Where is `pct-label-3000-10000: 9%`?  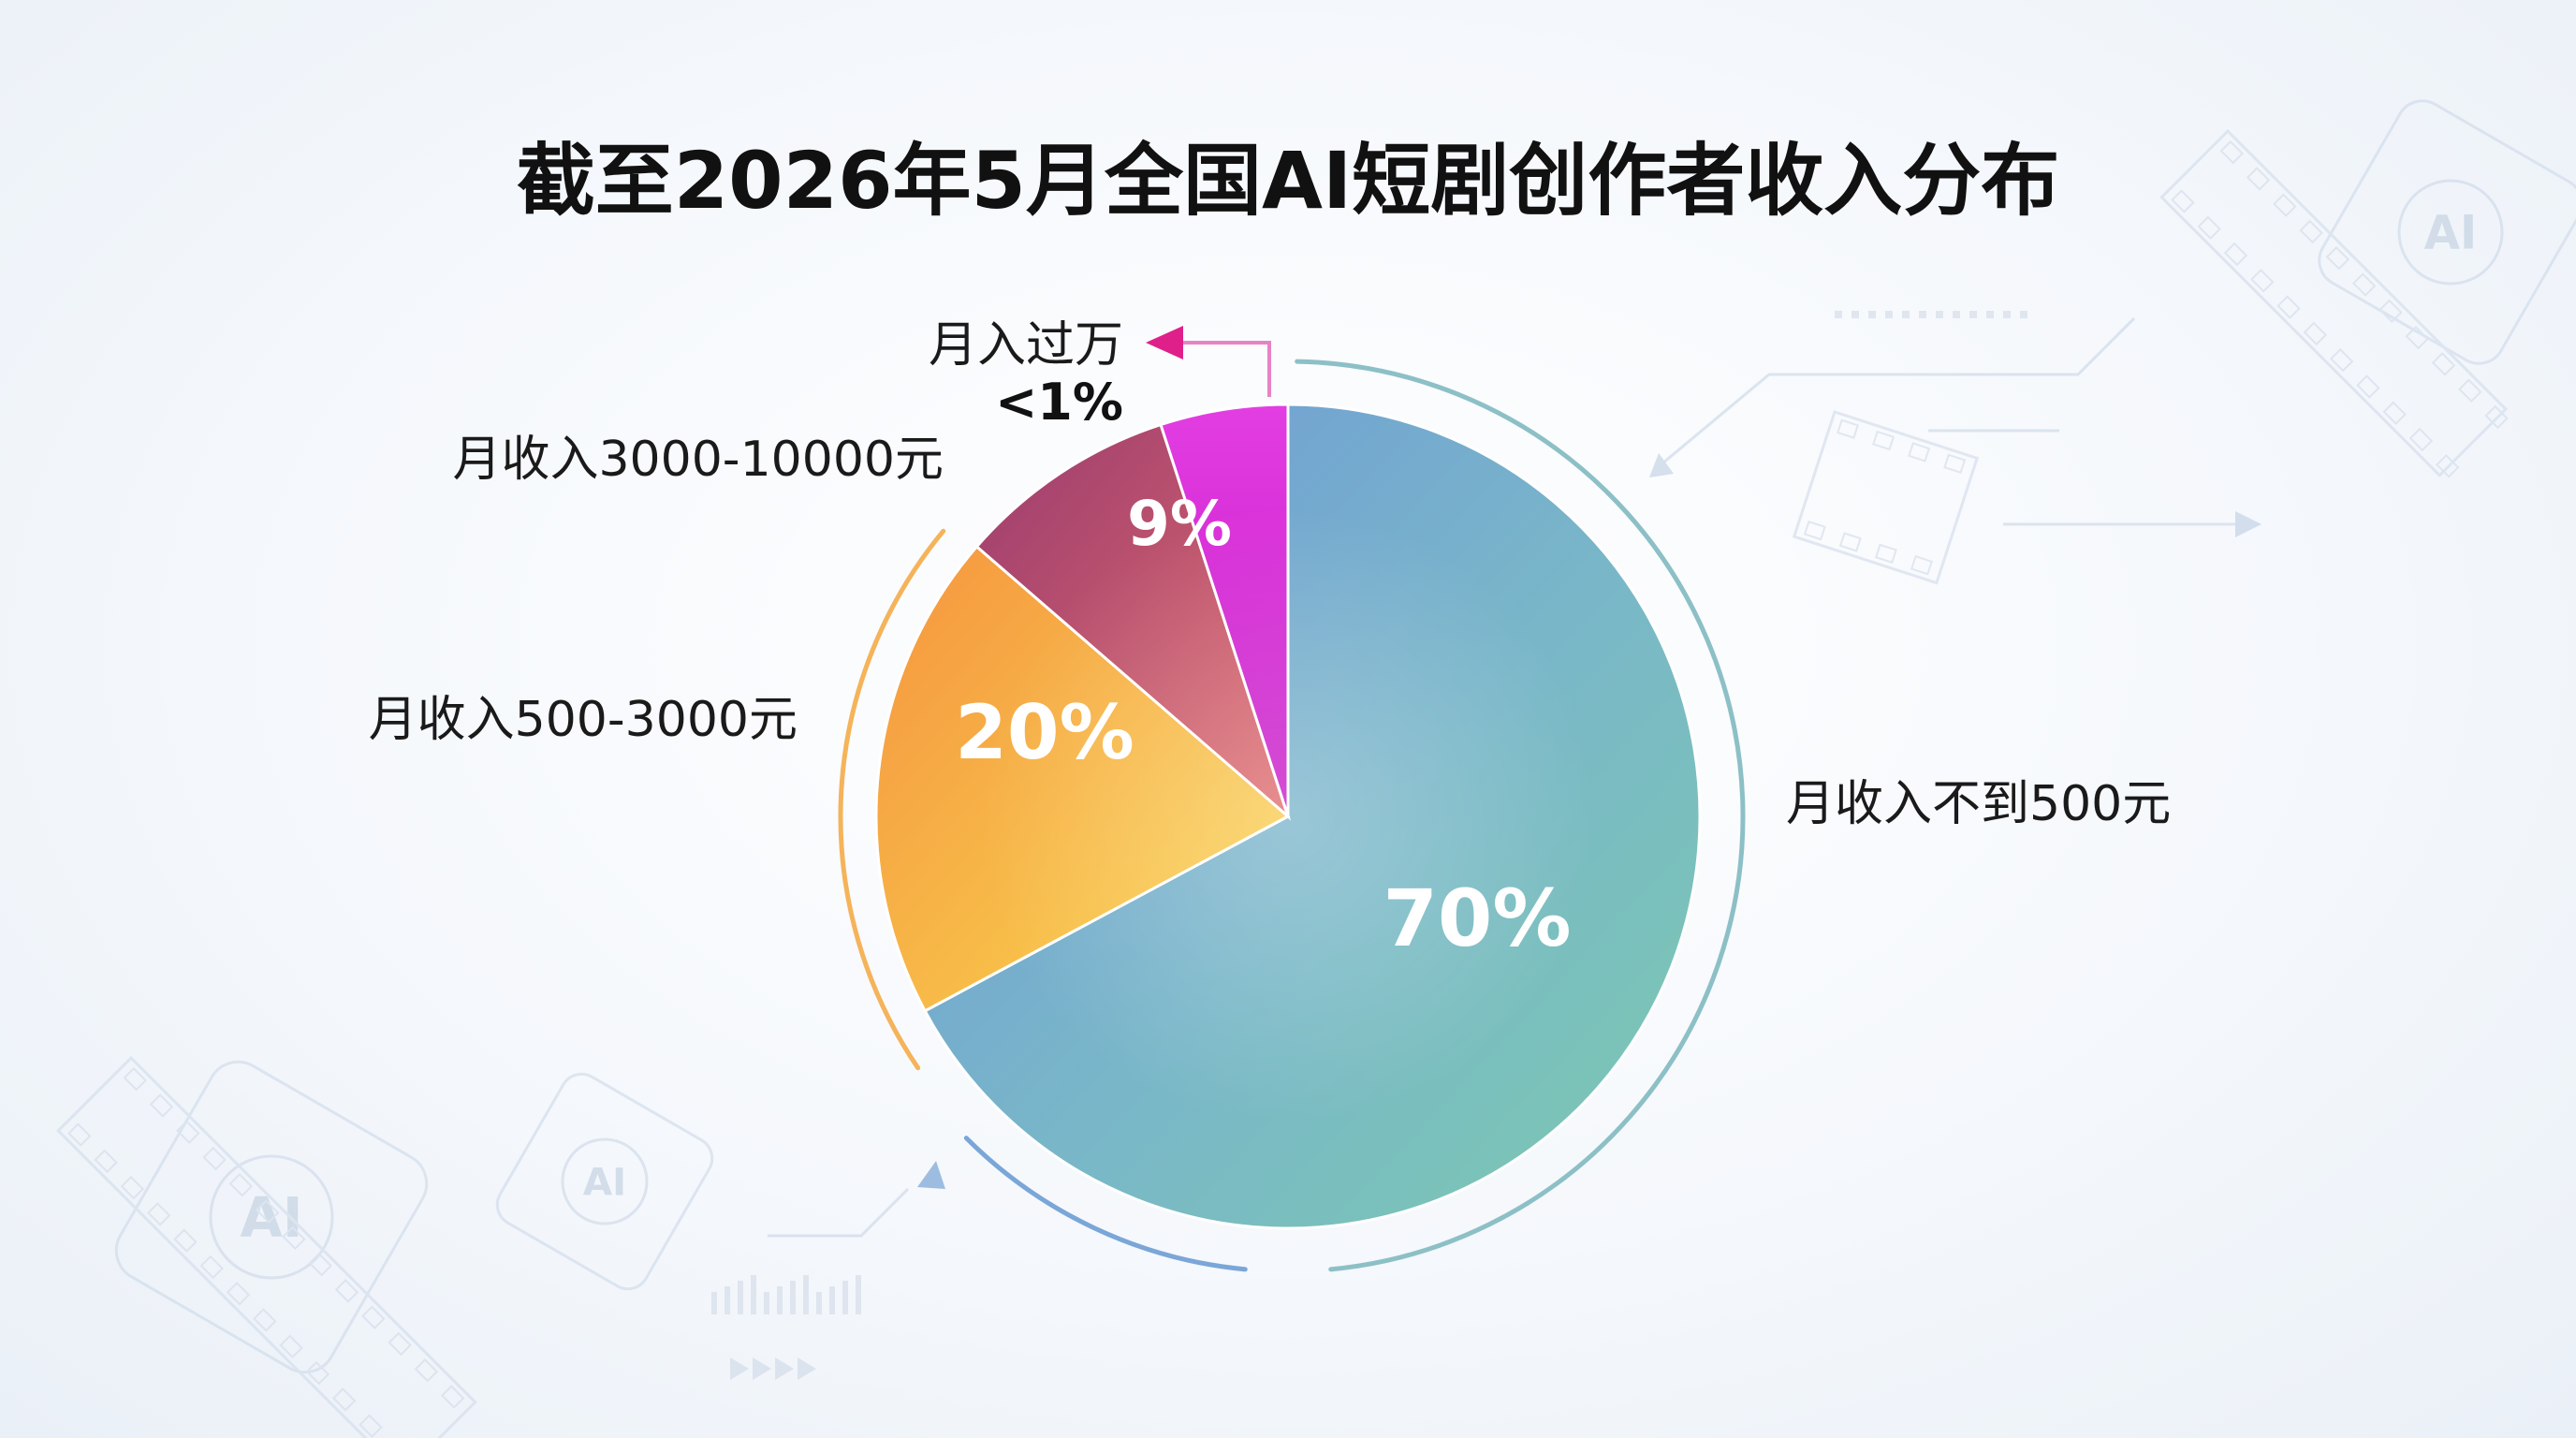
pct-label-3000-10000: 9% is located at coordinates (1179, 524).